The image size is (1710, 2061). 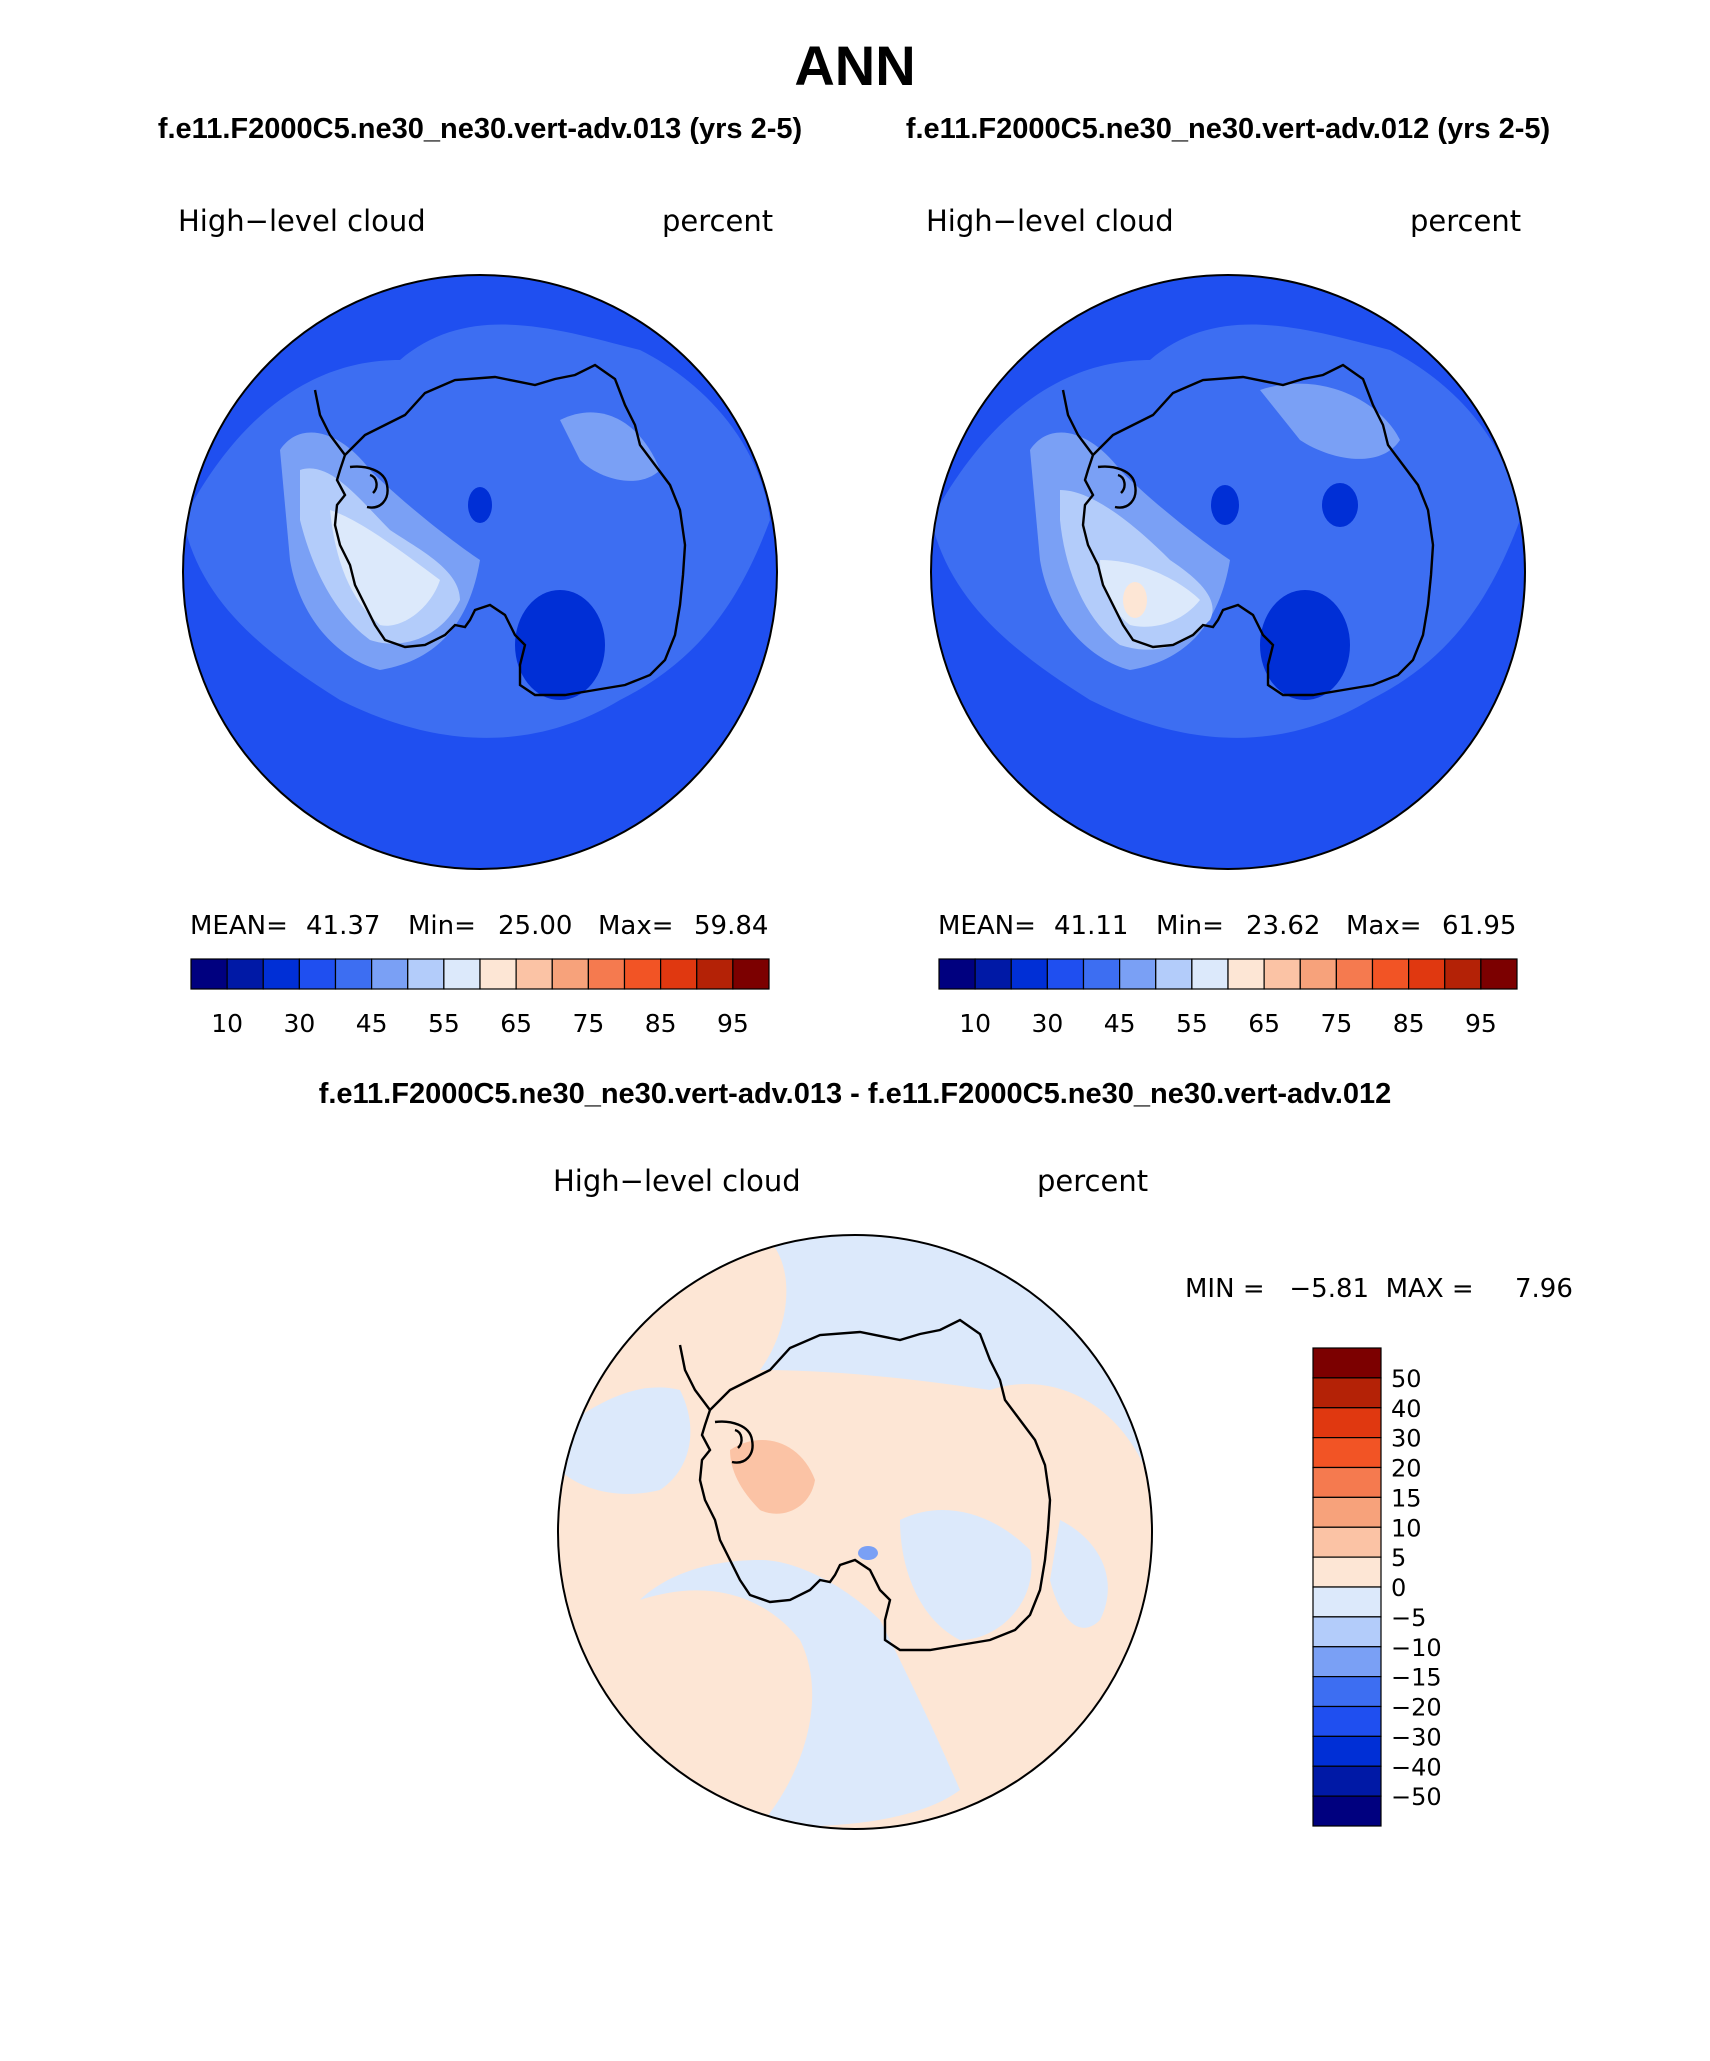 I want to click on panel-b-colorbar, so click(x=1228, y=974).